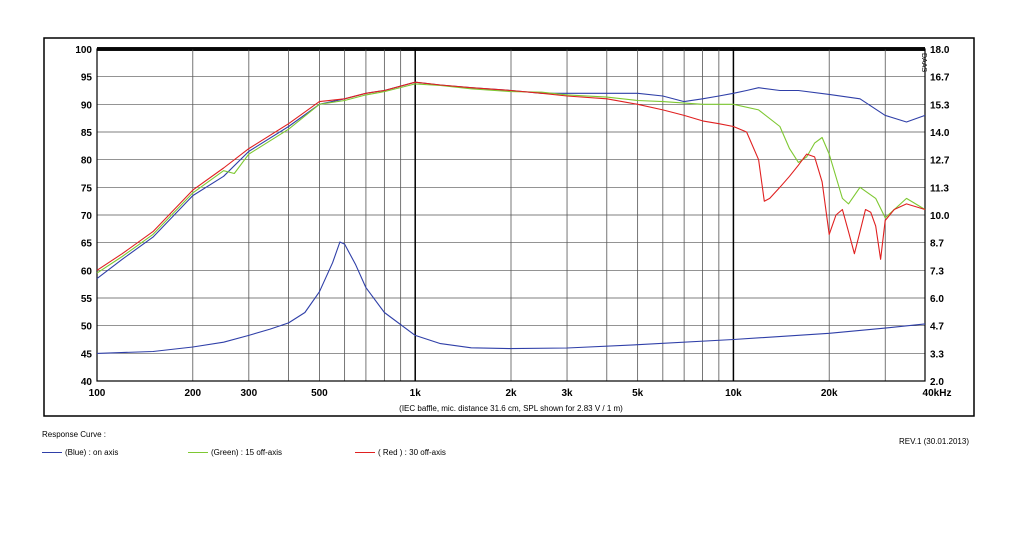 The image size is (1024, 545). What do you see at coordinates (87, 354) in the screenshot?
I see `y-left-tick-label: 45` at bounding box center [87, 354].